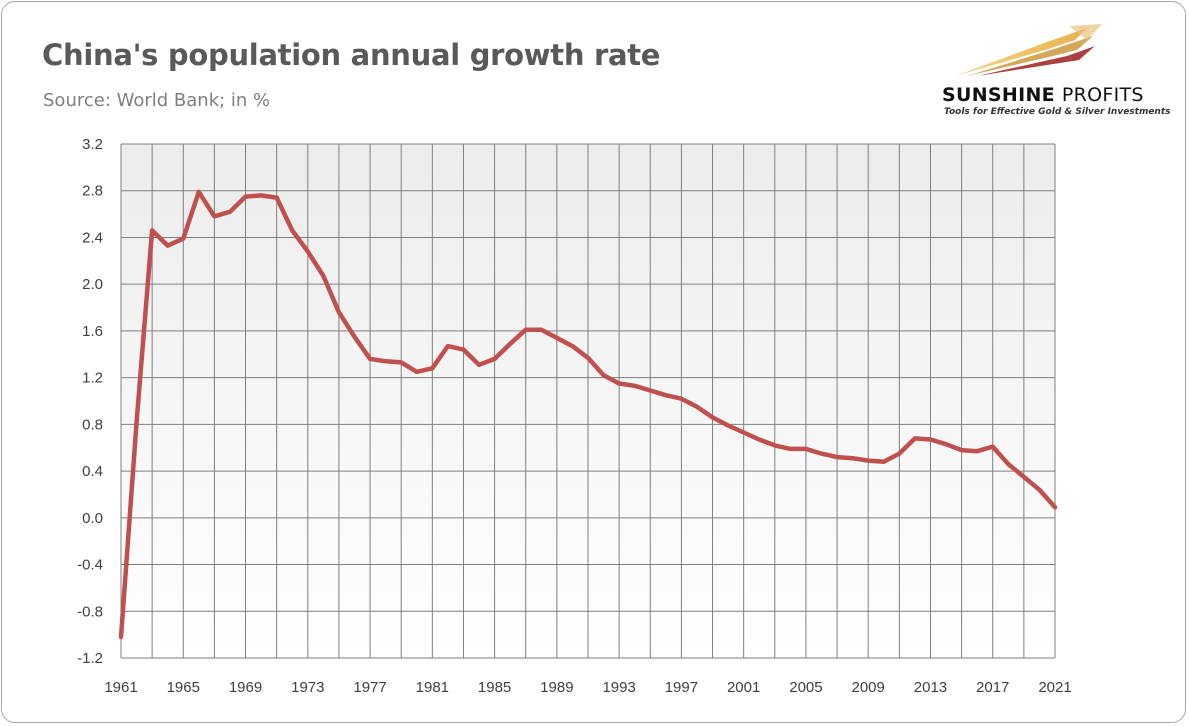 This screenshot has width=1189, height=726. I want to click on y-tick-label: 2.0, so click(92, 284).